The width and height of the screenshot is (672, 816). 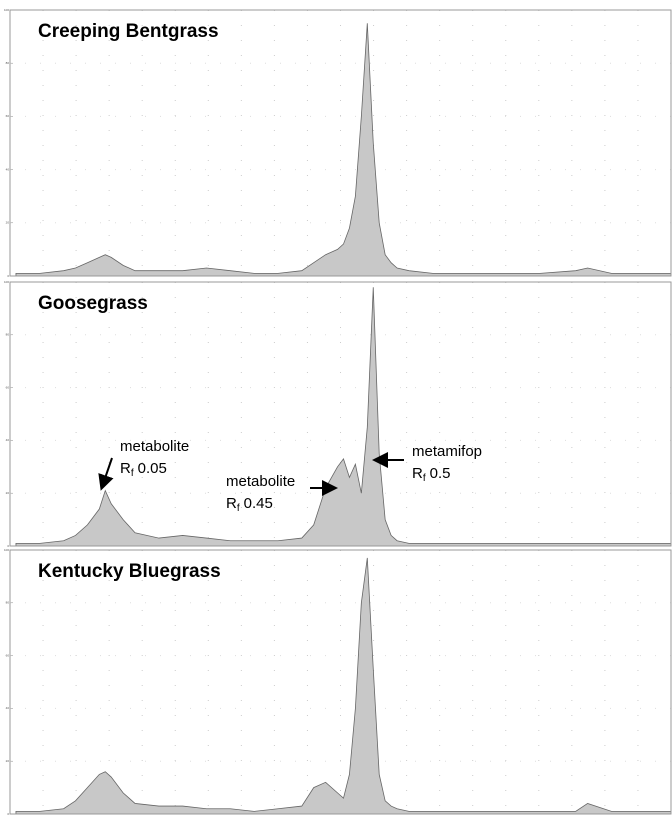 I want to click on annotation-rf: Rf 0.05, so click(x=143, y=469).